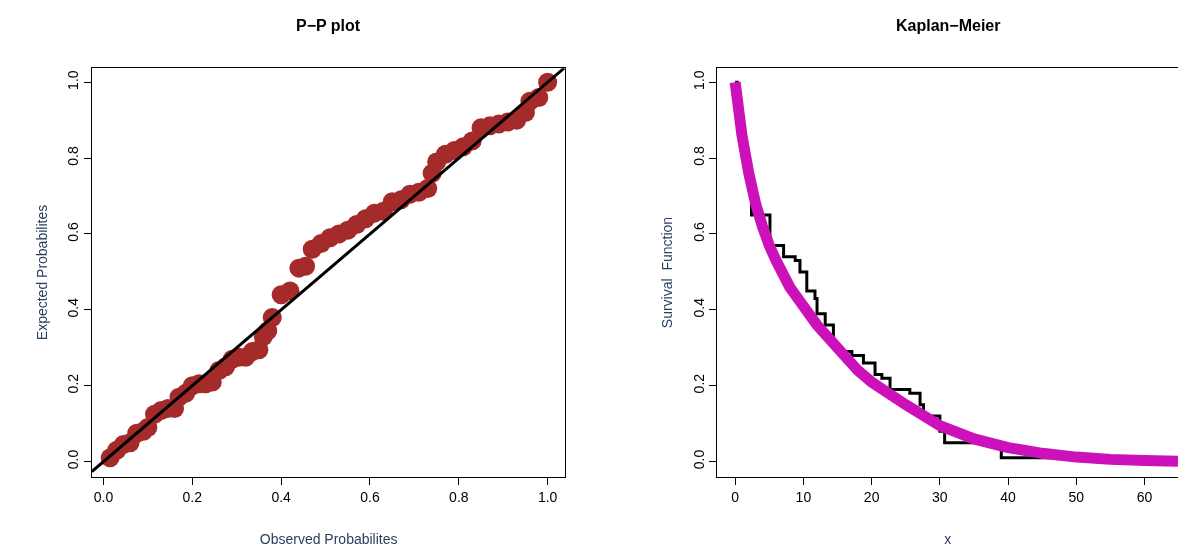 This screenshot has height=559, width=1178. What do you see at coordinates (1144, 496) in the screenshot?
I see `x-tick-label: 60` at bounding box center [1144, 496].